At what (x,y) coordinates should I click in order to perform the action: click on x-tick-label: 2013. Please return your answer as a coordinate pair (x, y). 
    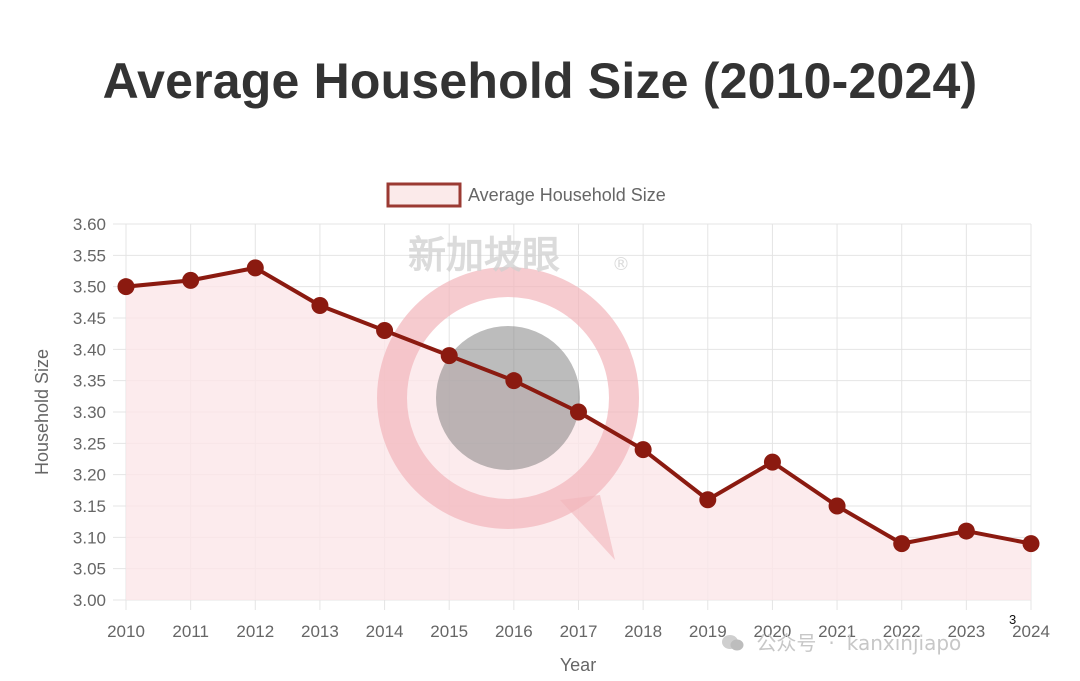
    Looking at the image, I should click on (320, 631).